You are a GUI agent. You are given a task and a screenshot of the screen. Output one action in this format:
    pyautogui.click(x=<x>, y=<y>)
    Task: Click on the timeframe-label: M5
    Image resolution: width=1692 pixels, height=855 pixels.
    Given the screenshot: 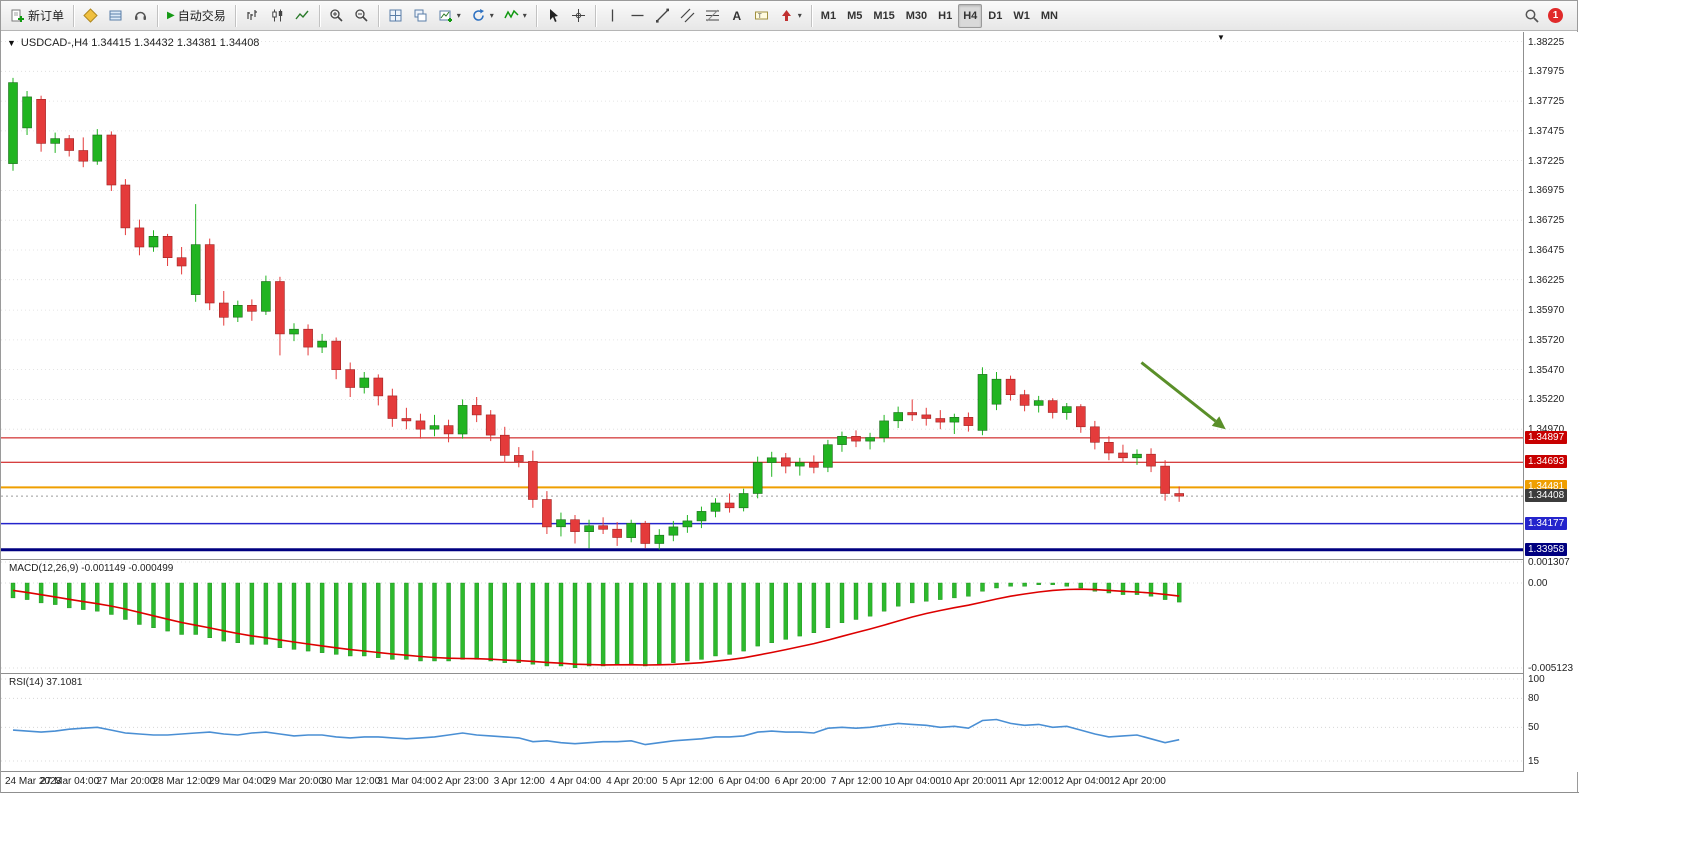 What is the action you would take?
    pyautogui.click(x=855, y=15)
    